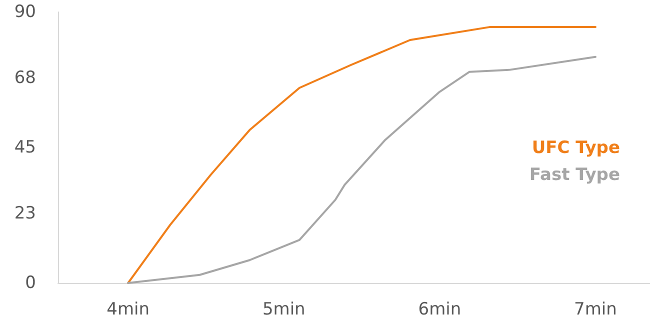 The height and width of the screenshot is (323, 650). What do you see at coordinates (595, 310) in the screenshot?
I see `x-tick-label: 7min` at bounding box center [595, 310].